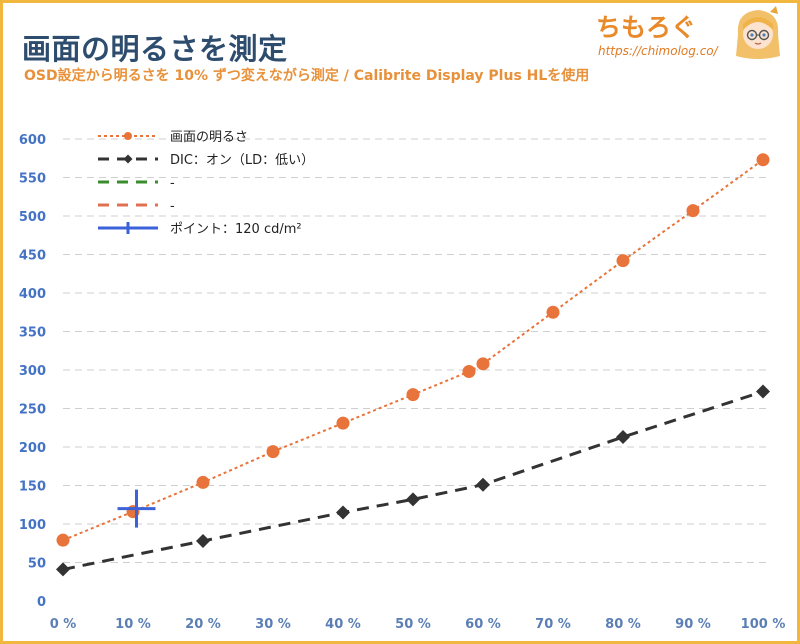 The image size is (800, 644). I want to click on x-tick-label: 10 %, so click(133, 624).